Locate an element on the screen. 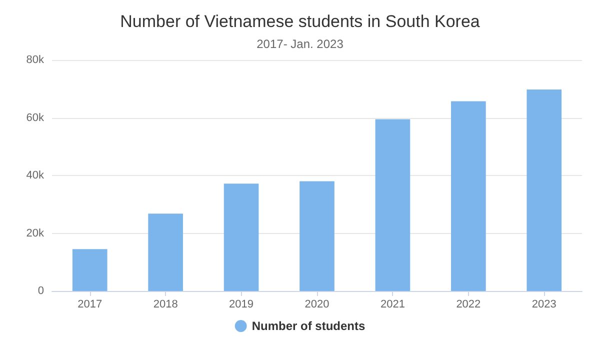 This screenshot has height=345, width=600. y-tick-label: 80k is located at coordinates (35, 60).